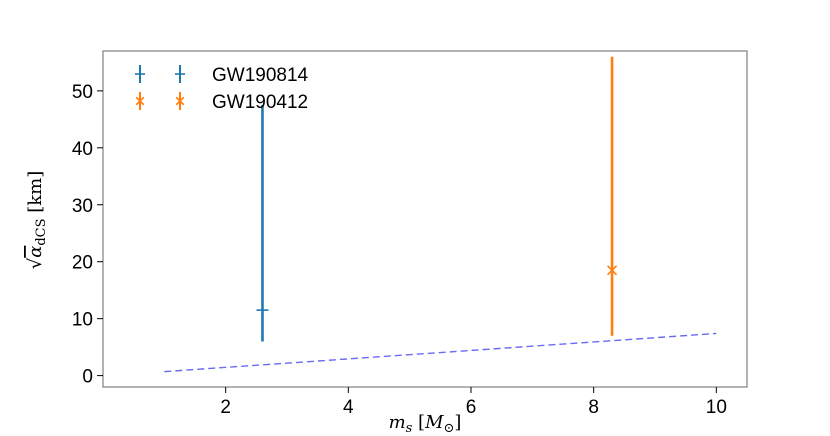  Describe the element at coordinates (260, 102) in the screenshot. I see `legend-label: GW190412` at that location.